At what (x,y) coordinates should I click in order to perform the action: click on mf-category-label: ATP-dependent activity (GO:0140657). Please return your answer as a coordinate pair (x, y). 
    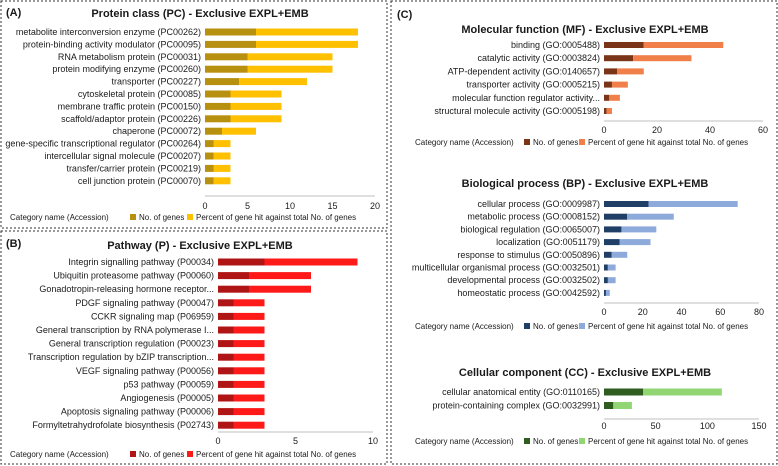
    Looking at the image, I should click on (524, 71).